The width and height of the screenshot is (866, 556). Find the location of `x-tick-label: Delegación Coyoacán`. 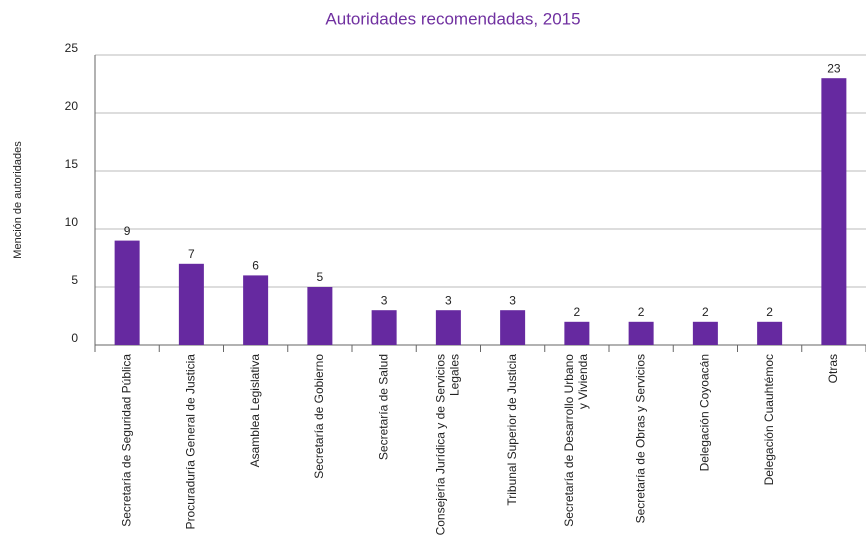

x-tick-label: Delegación Coyoacán is located at coordinates (705, 412).